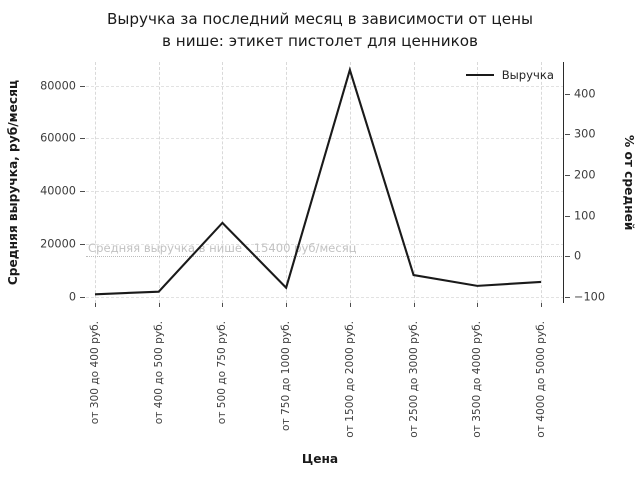  I want to click on y-tick-label-right: 100, so click(585, 216).